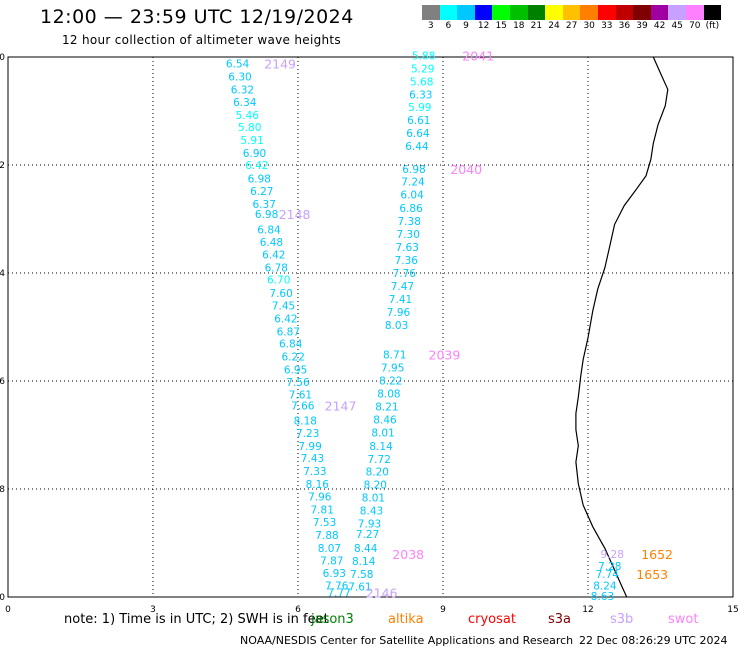 The height and width of the screenshot is (650, 740). Describe the element at coordinates (276, 269) in the screenshot. I see `wave-height-value: 6.78` at that location.